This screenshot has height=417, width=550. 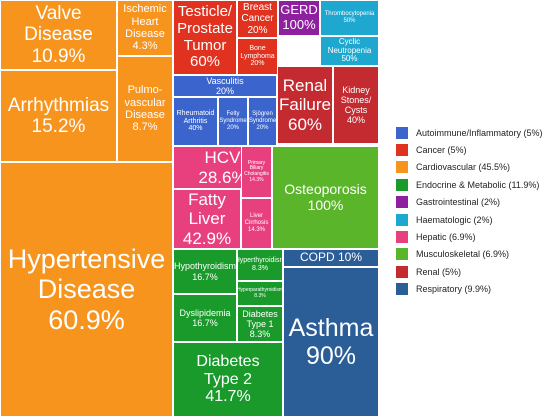 I want to click on treemap-cell-label: COPD 10%, so click(x=331, y=257).